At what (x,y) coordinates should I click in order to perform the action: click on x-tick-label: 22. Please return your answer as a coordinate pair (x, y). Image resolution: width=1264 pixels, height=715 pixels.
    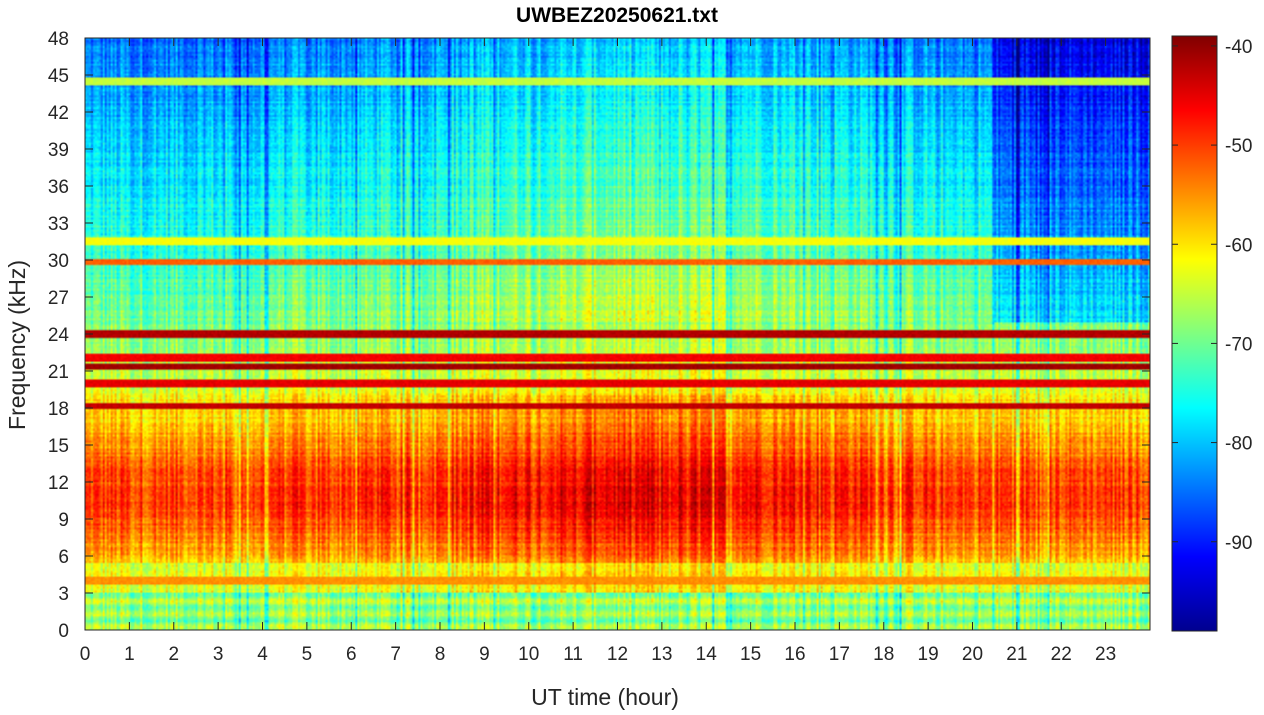
    Looking at the image, I should click on (1061, 654).